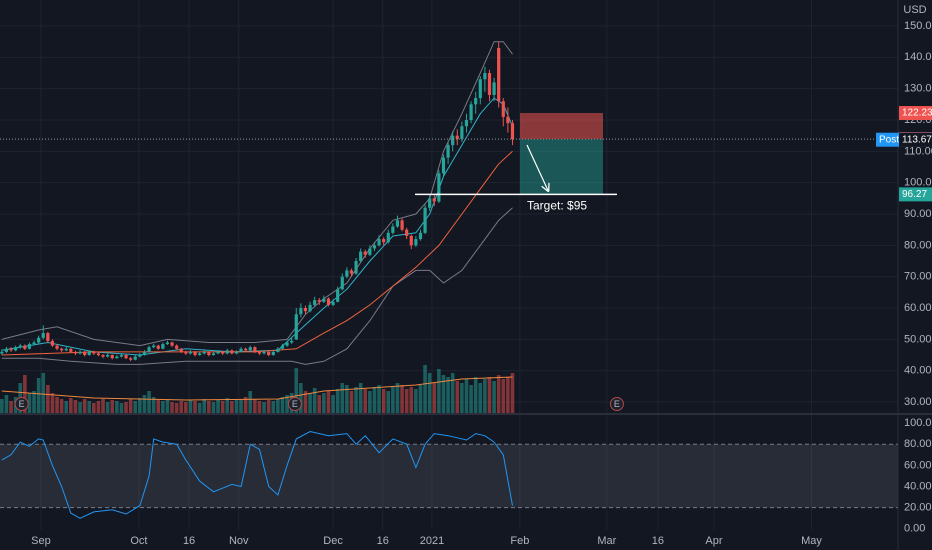 The image size is (932, 550). Describe the element at coordinates (918, 486) in the screenshot. I see `y-tick-label: 40.00` at that location.